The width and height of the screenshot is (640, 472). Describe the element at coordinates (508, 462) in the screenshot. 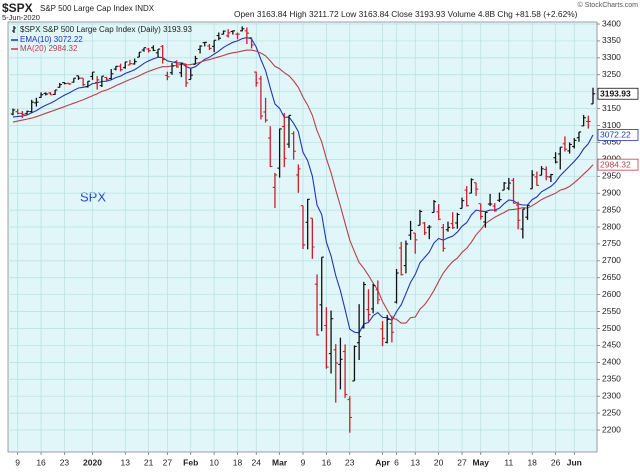

I see `x-tick-label: 11` at that location.